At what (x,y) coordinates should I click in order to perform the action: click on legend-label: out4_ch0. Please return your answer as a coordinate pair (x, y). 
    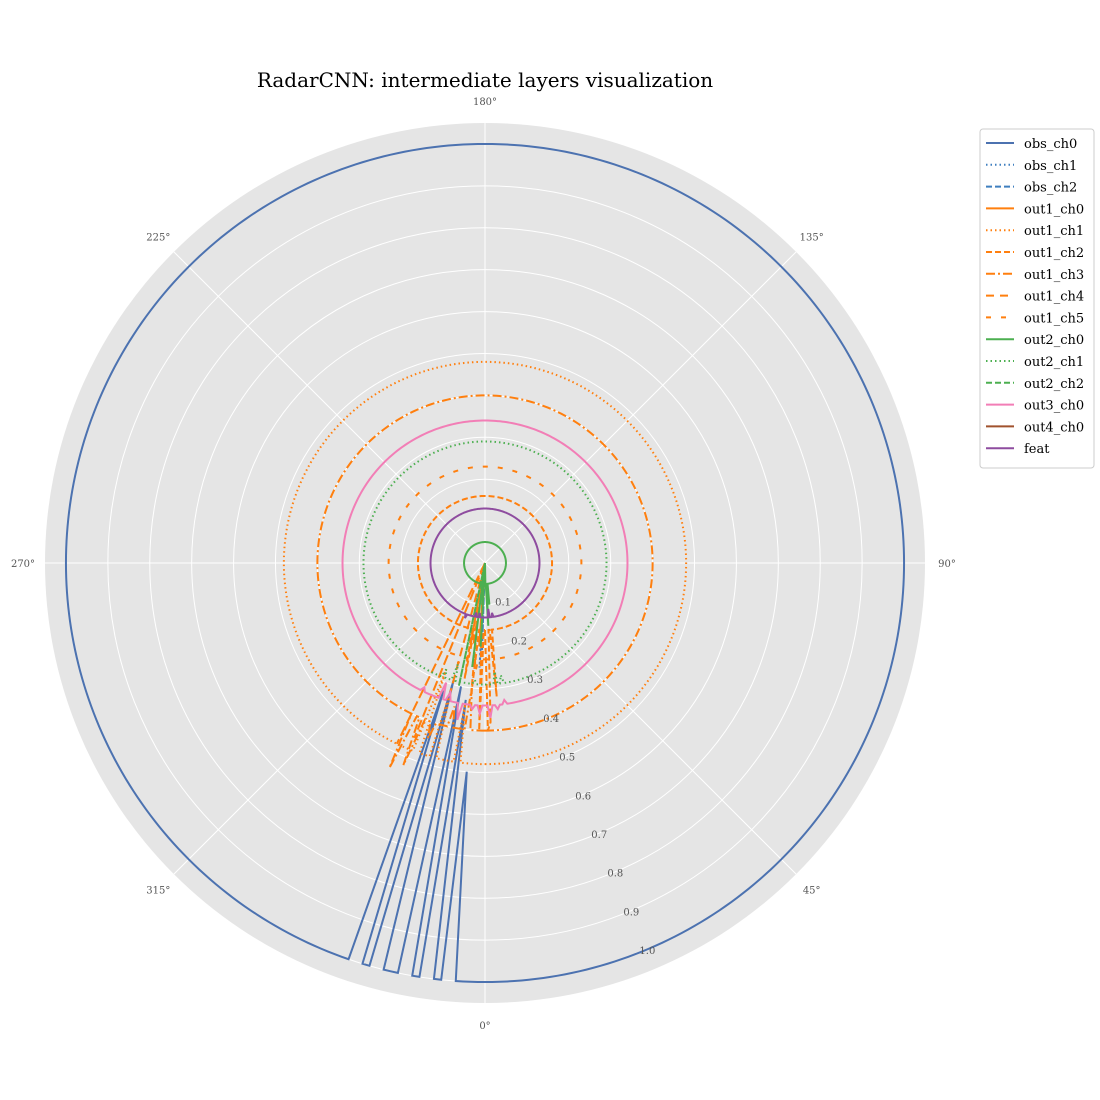
    Looking at the image, I should click on (1054, 427).